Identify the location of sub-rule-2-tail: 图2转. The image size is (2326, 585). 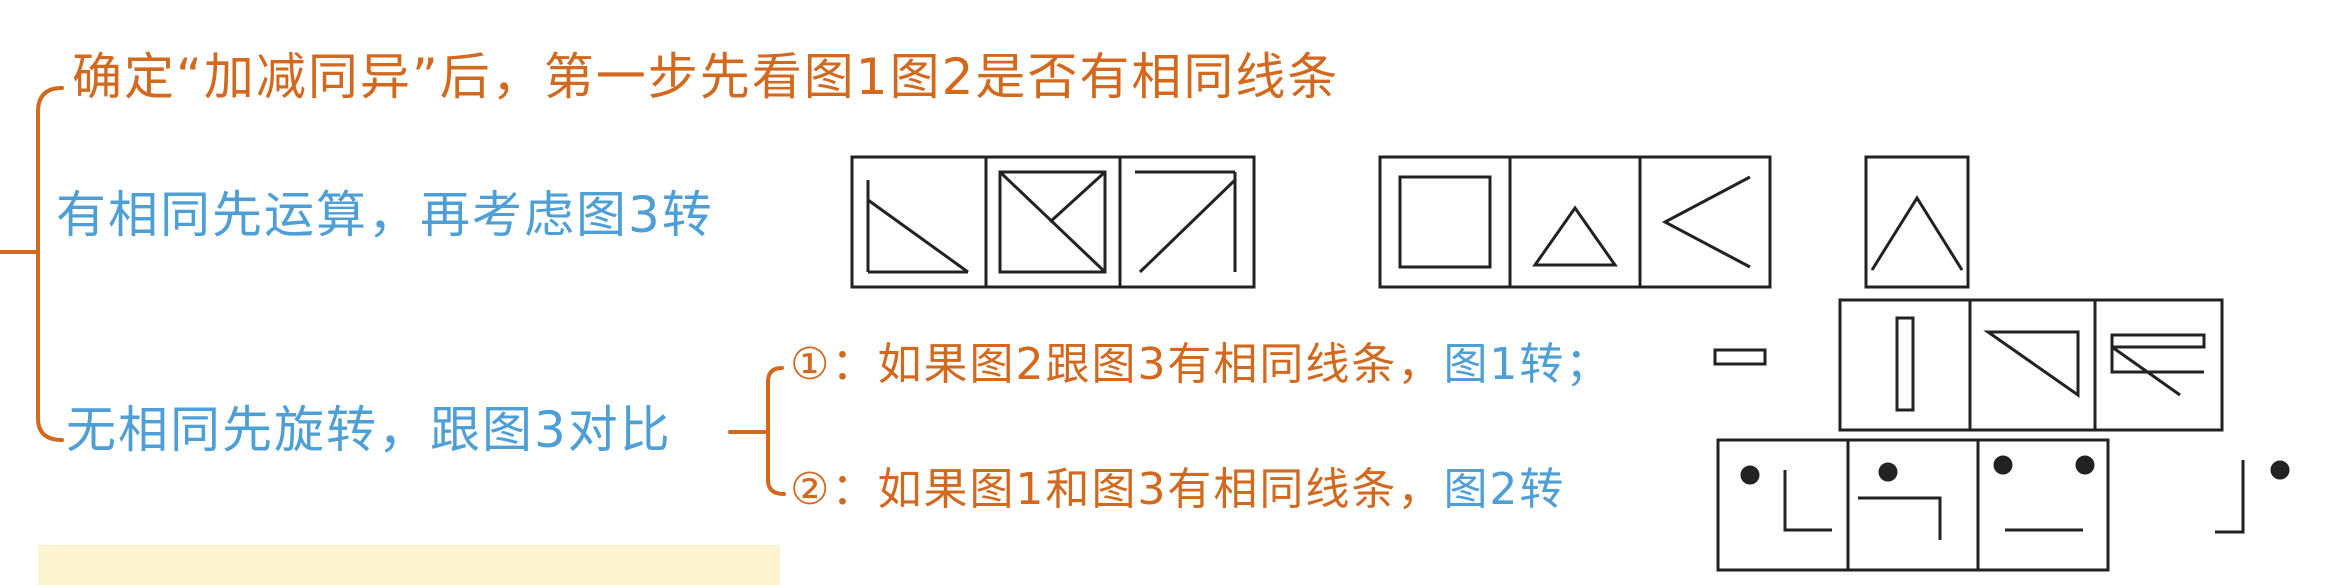
(1504, 489).